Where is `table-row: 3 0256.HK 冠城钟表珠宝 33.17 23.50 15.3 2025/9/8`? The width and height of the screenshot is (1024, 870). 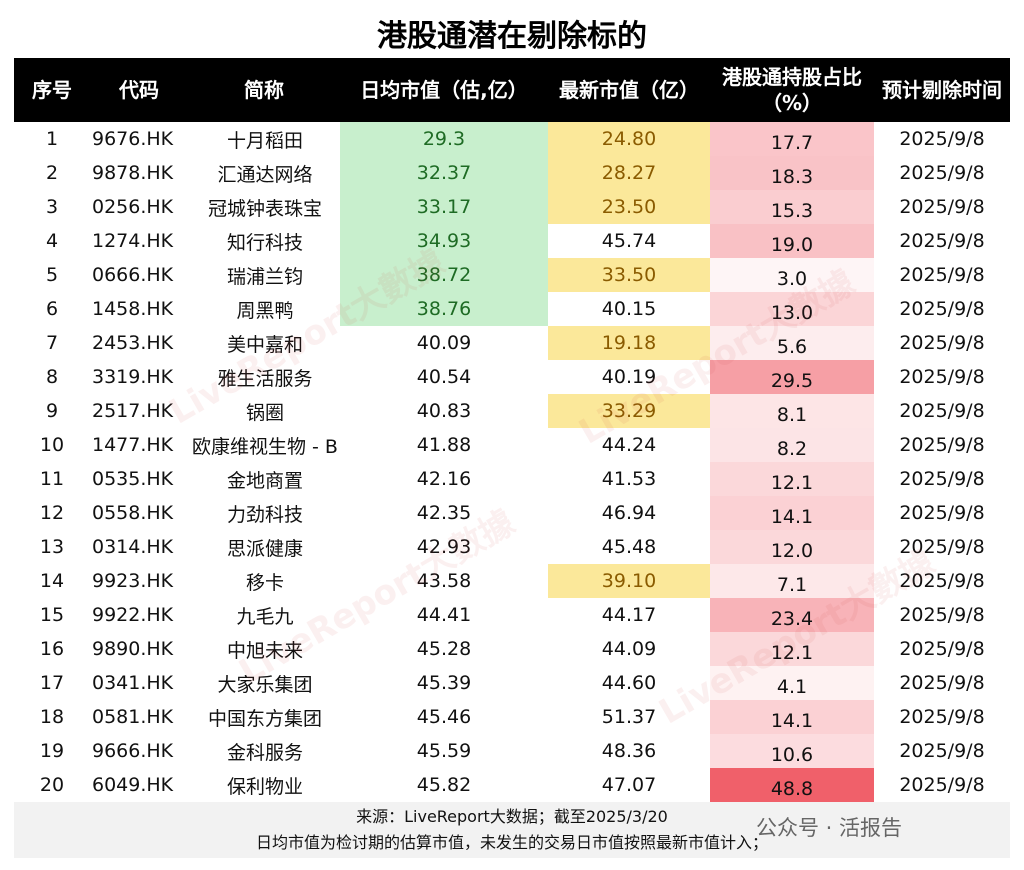
table-row: 3 0256.HK 冠城钟表珠宝 33.17 23.50 15.3 2025/9/8 is located at coordinates (512, 207).